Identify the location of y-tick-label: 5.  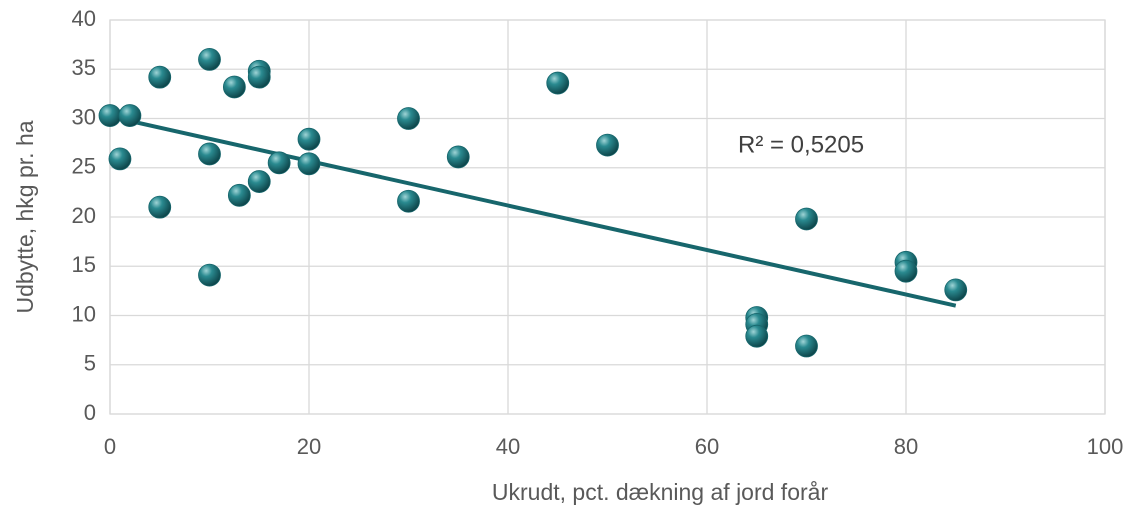
(90, 363).